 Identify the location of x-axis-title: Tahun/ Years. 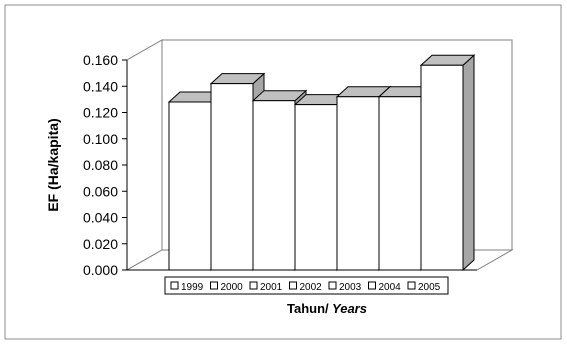
(327, 308).